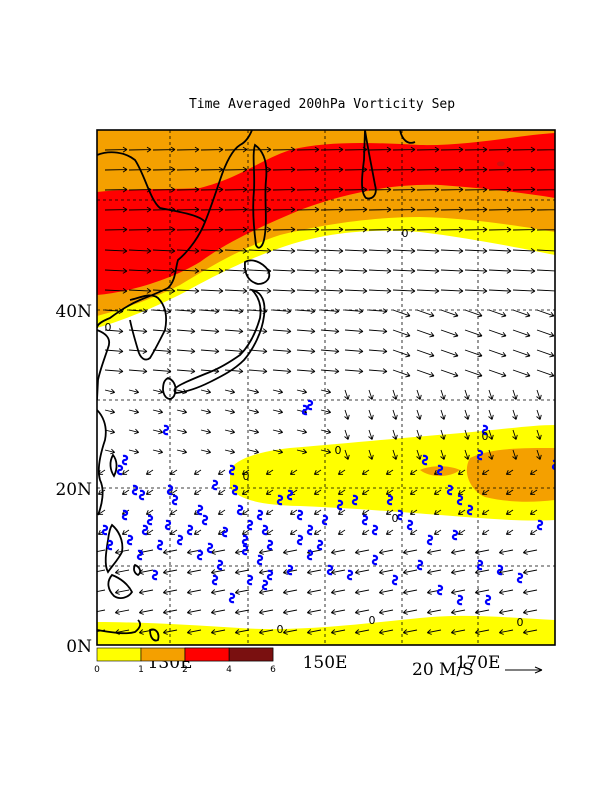 The height and width of the screenshot is (792, 612). What do you see at coordinates (260, 196) in the screenshot?
I see `coastline-sakhalin` at bounding box center [260, 196].